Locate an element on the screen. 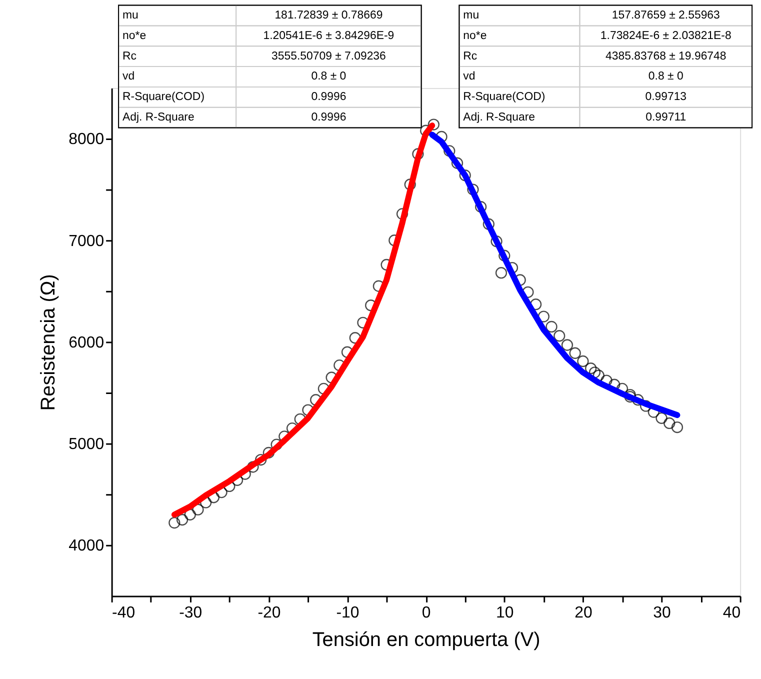  y-axis-title: Resistencia (Ω) is located at coordinates (49, 342).